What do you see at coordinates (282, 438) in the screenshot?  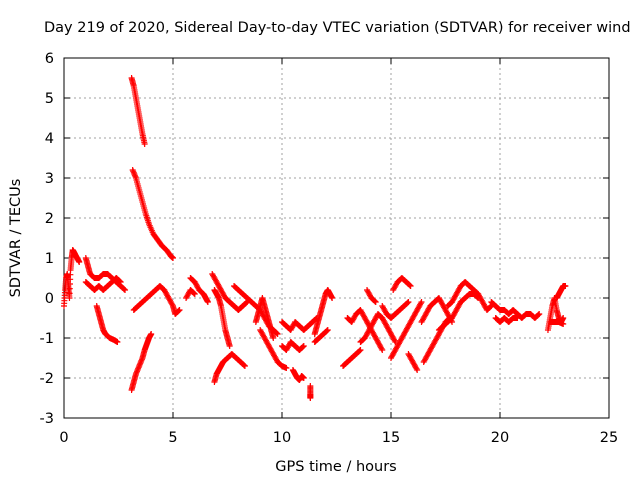 I see `x-tick-label: 10` at bounding box center [282, 438].